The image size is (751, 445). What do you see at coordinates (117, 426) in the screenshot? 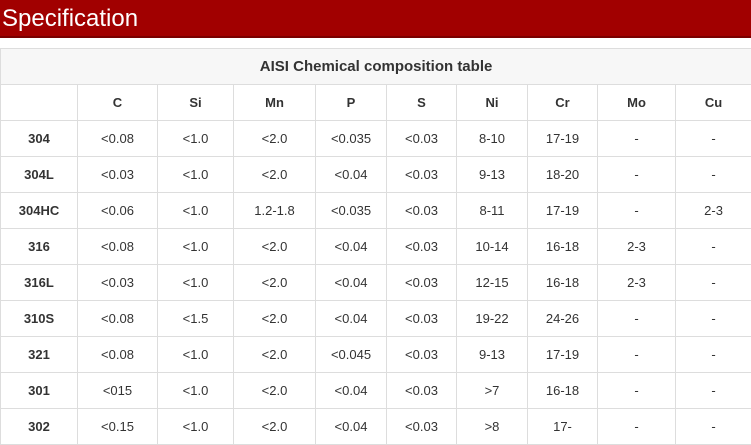
I see `value-cell: <0.15` at bounding box center [117, 426].